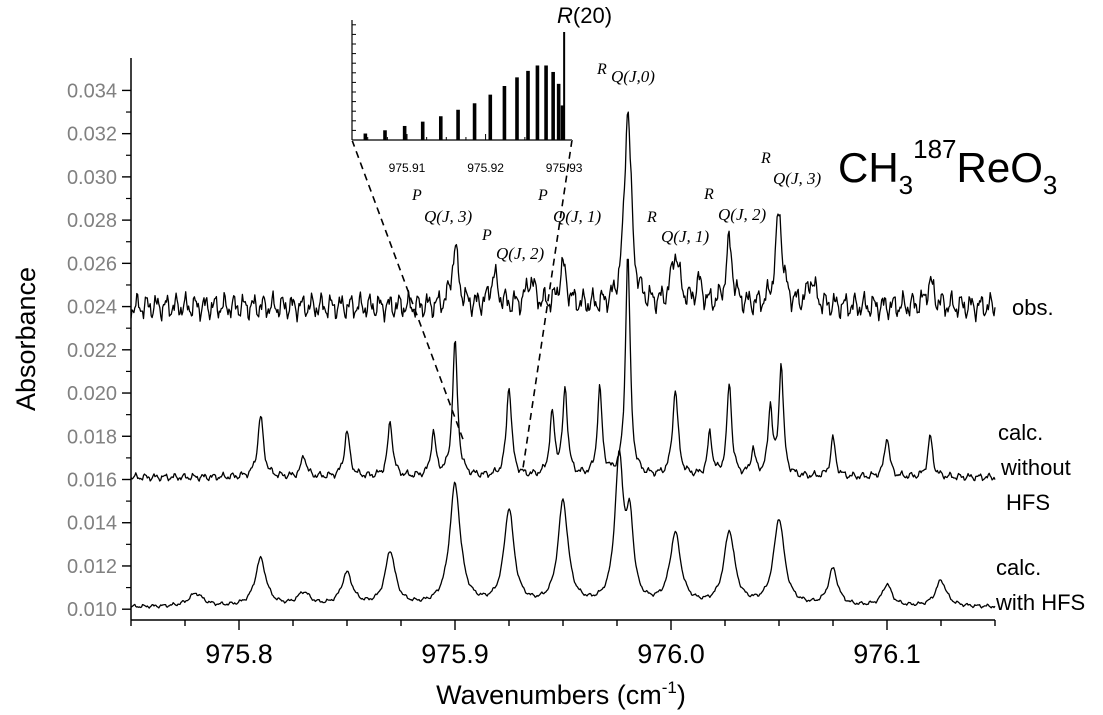 The width and height of the screenshot is (1103, 715). What do you see at coordinates (92, 610) in the screenshot?
I see `y-tick-label: 0.010` at bounding box center [92, 610].